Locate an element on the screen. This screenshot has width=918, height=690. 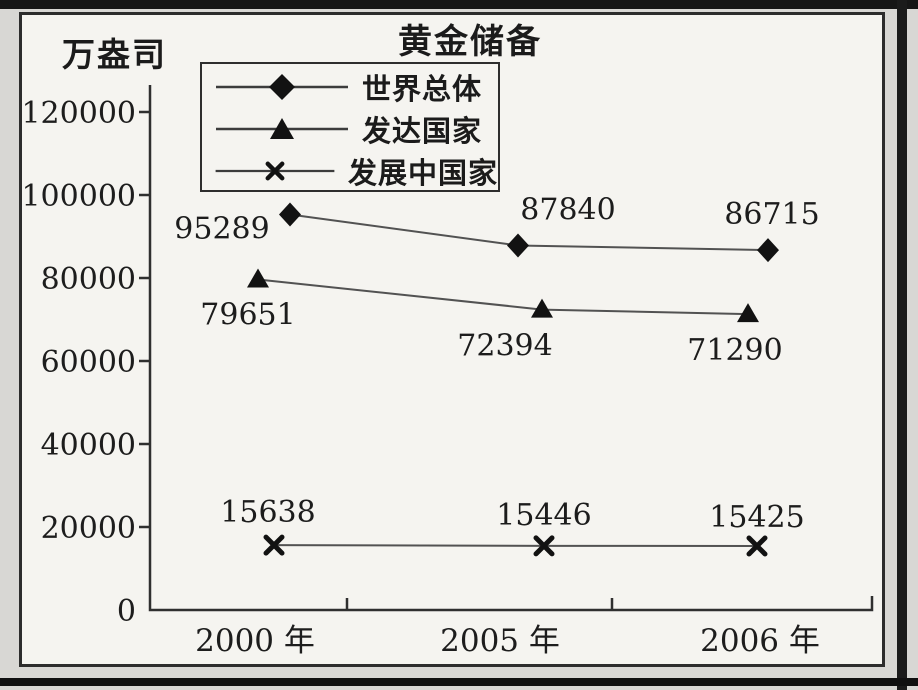
diamond-marker-icon is located at coordinates (282, 87).